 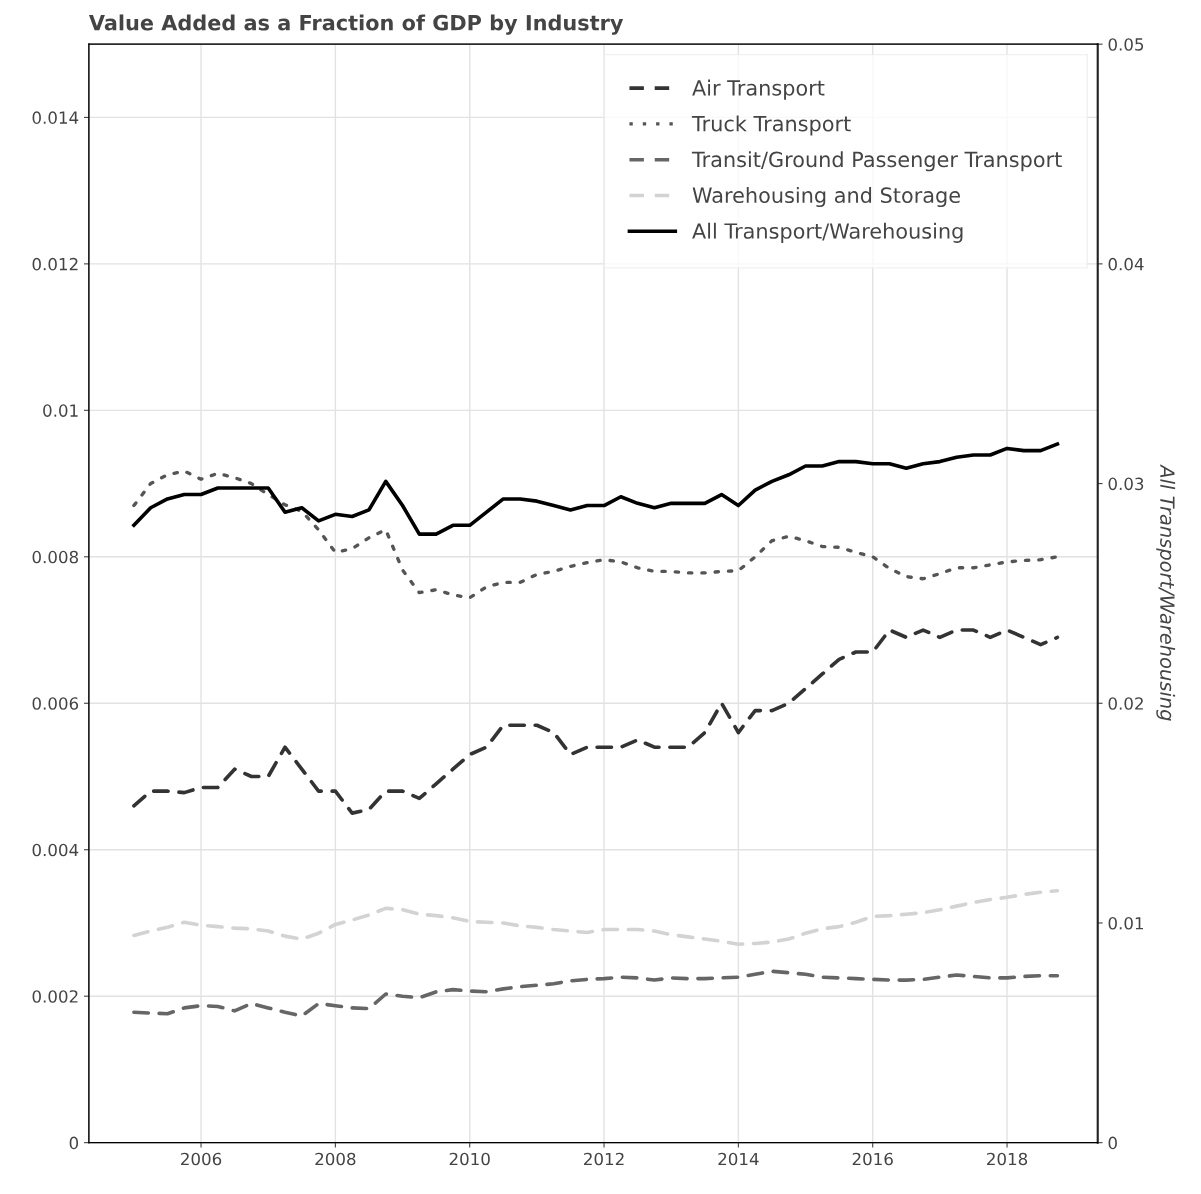 I want to click on legend-label: Truck Transport, so click(x=771, y=125).